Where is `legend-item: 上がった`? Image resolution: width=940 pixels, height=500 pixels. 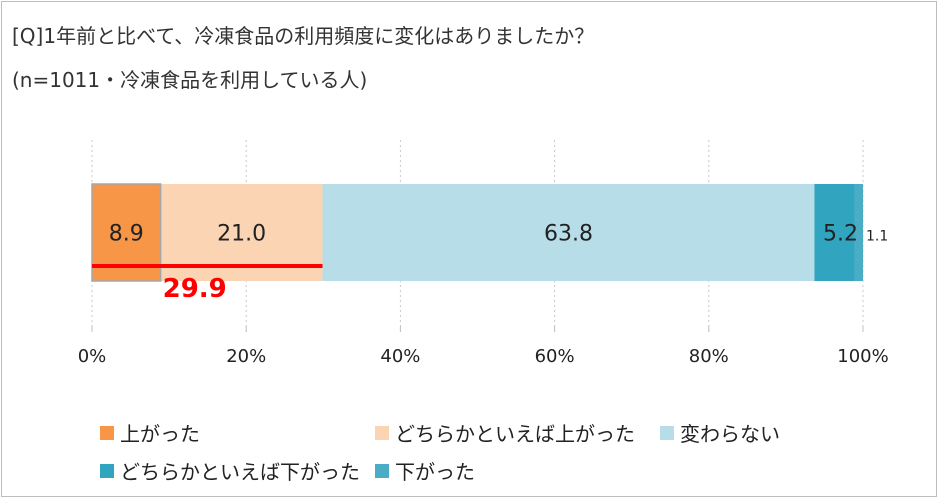 legend-item: 上がった is located at coordinates (150, 432).